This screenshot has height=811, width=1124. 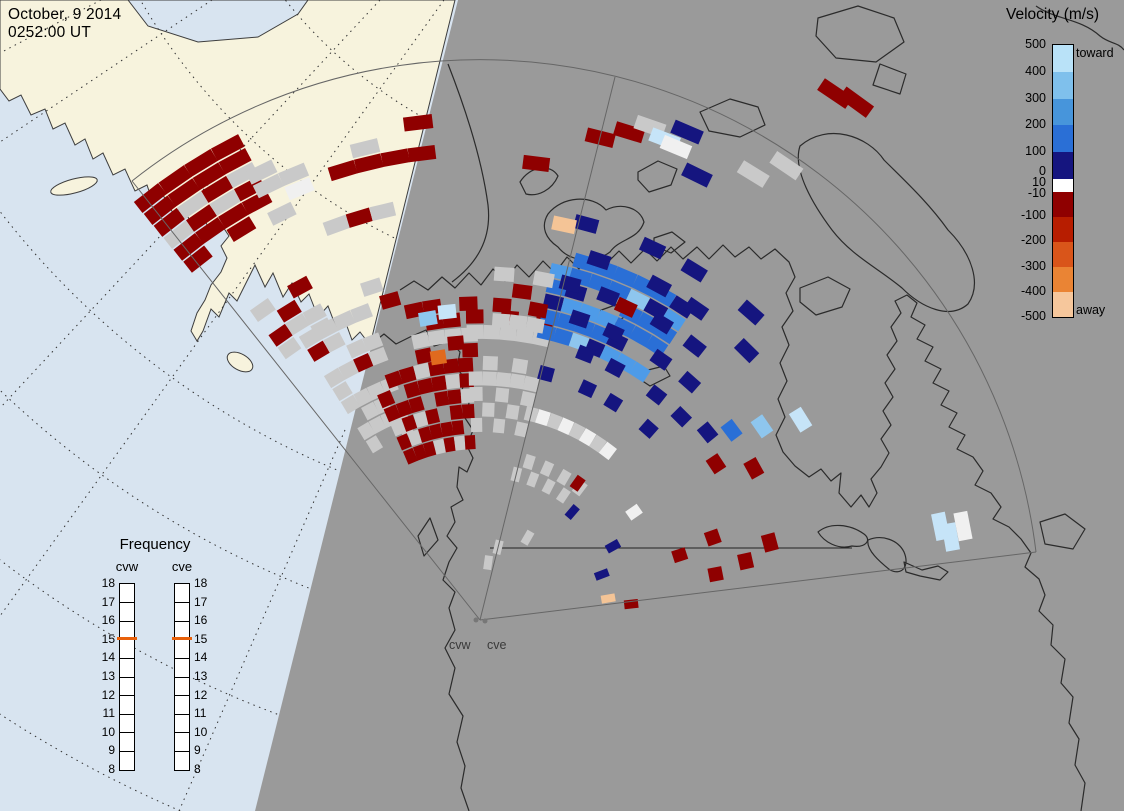 I want to click on frequency-tick-label: 16, so click(x=108, y=620).